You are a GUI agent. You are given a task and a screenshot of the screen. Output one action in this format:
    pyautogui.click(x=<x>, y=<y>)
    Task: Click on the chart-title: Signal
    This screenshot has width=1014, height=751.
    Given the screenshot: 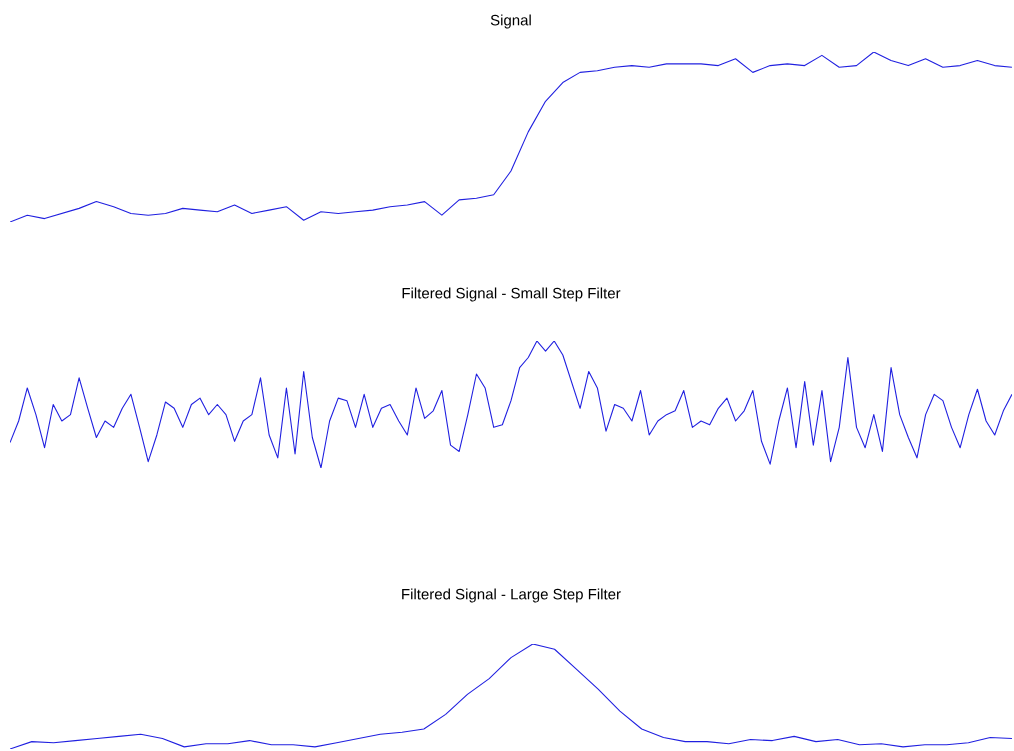 What is the action you would take?
    pyautogui.click(x=510, y=21)
    